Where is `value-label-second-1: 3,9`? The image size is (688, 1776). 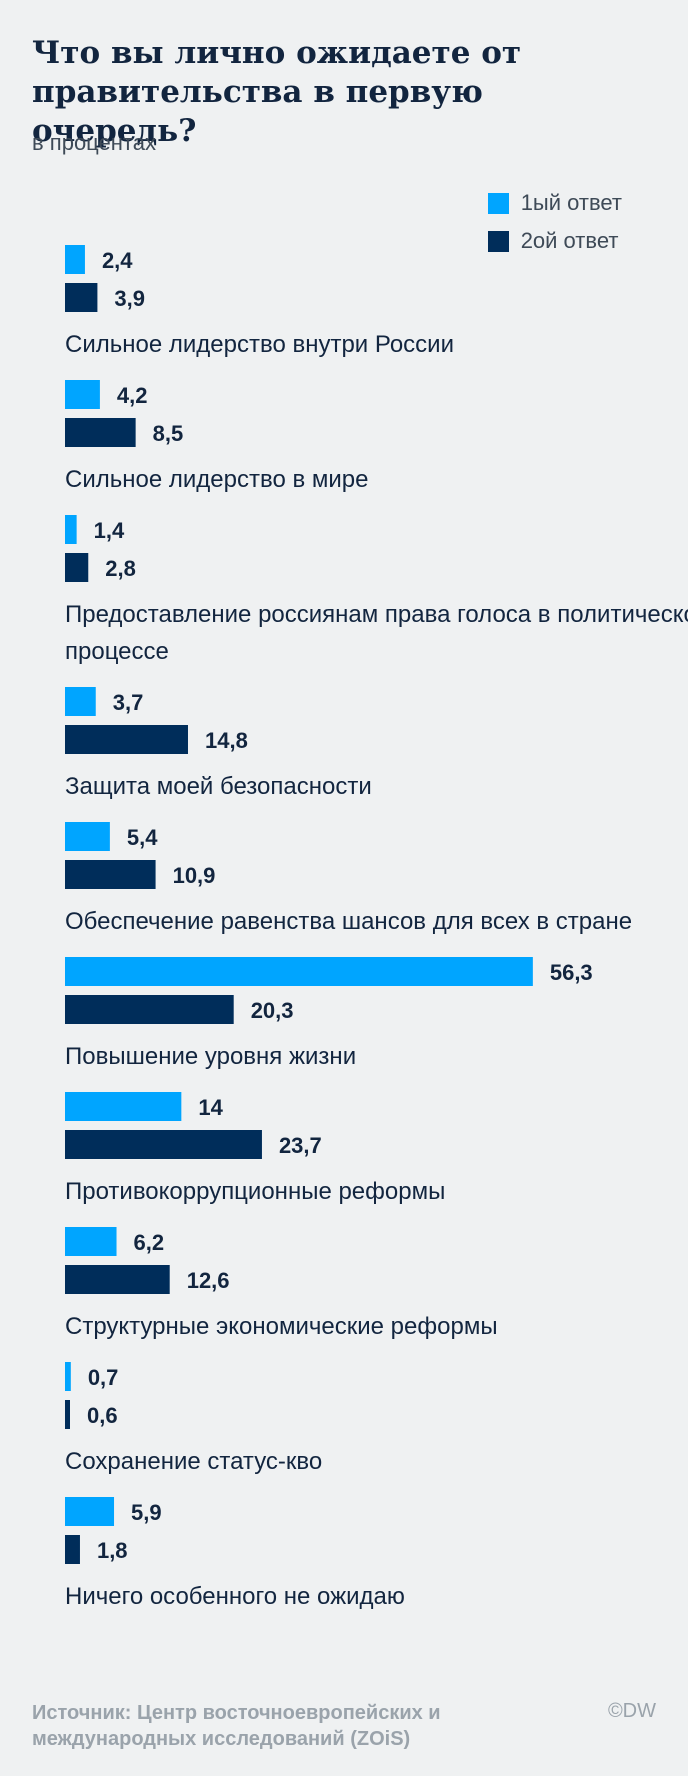 value-label-second-1: 3,9 is located at coordinates (129, 298).